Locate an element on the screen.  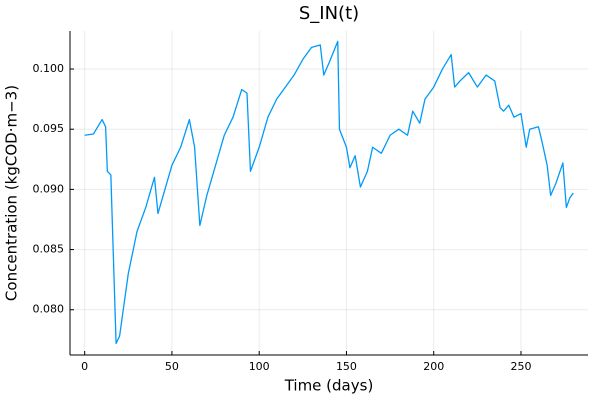
y-tick-label: 0.100 is located at coordinates (49, 68).